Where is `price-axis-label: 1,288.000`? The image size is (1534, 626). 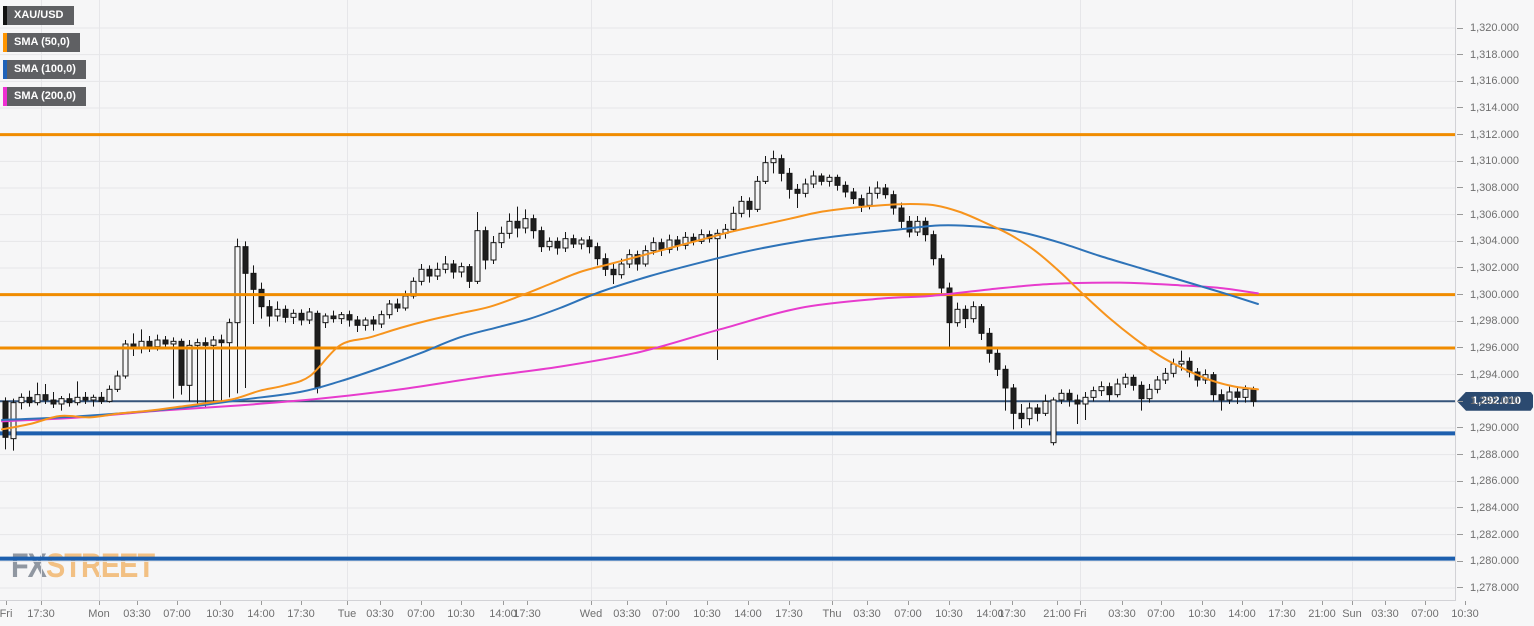
price-axis-label: 1,288.000 is located at coordinates (1494, 454).